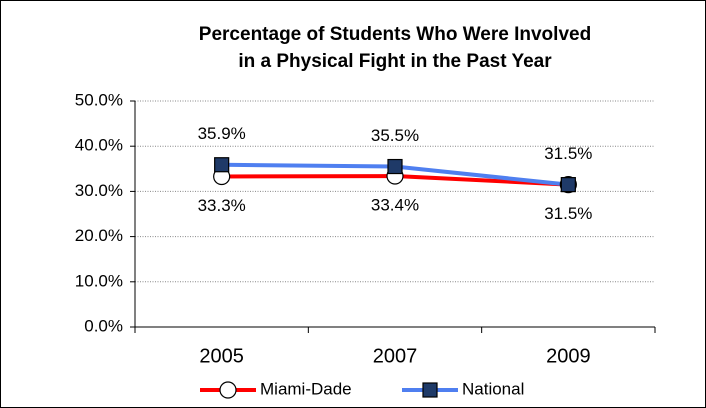 Image resolution: width=706 pixels, height=408 pixels. I want to click on chart-title: Percentage of Students Who Were Involved, so click(395, 34).